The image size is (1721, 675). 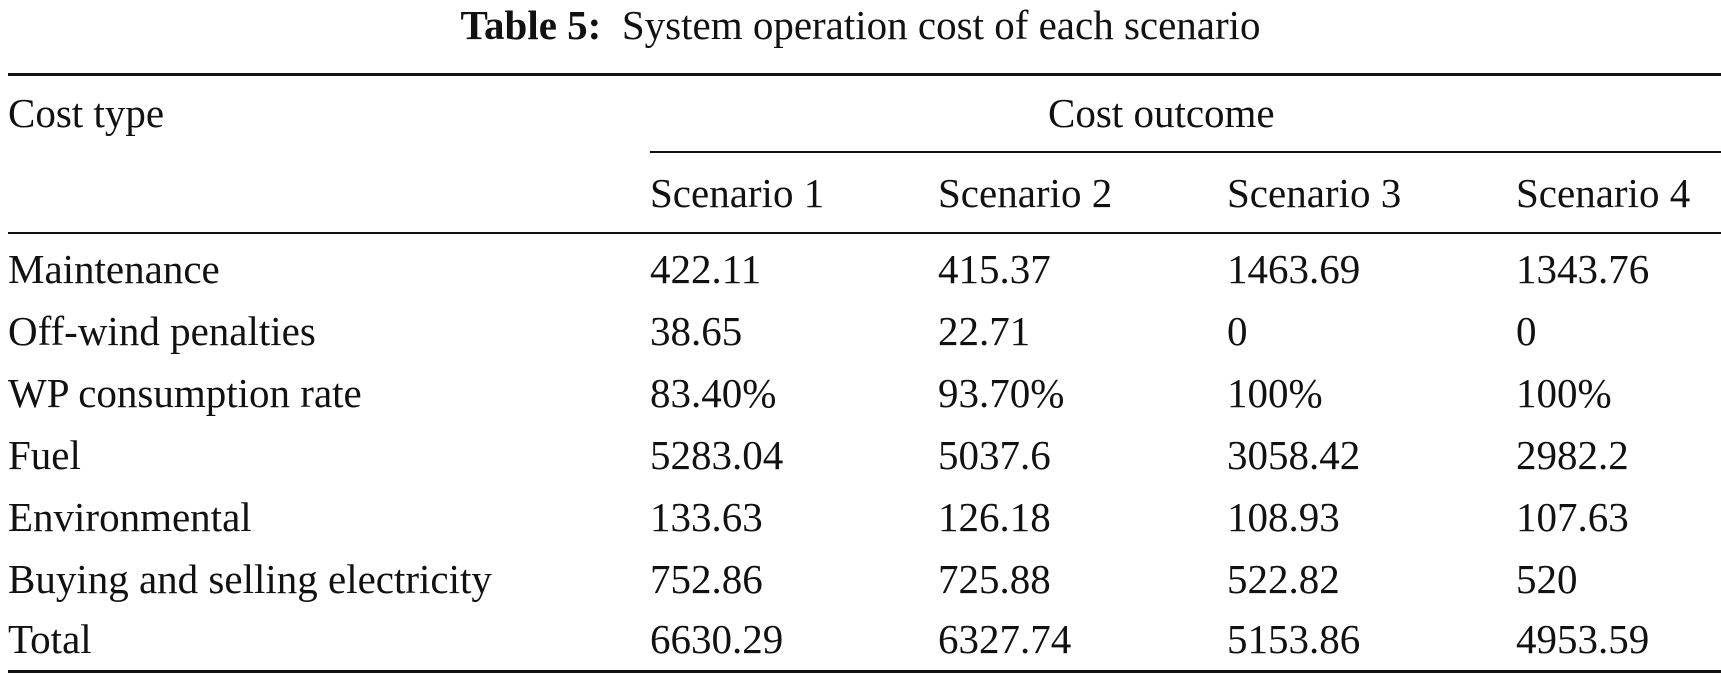 What do you see at coordinates (1283, 517) in the screenshot?
I see `table-cell: 108.93` at bounding box center [1283, 517].